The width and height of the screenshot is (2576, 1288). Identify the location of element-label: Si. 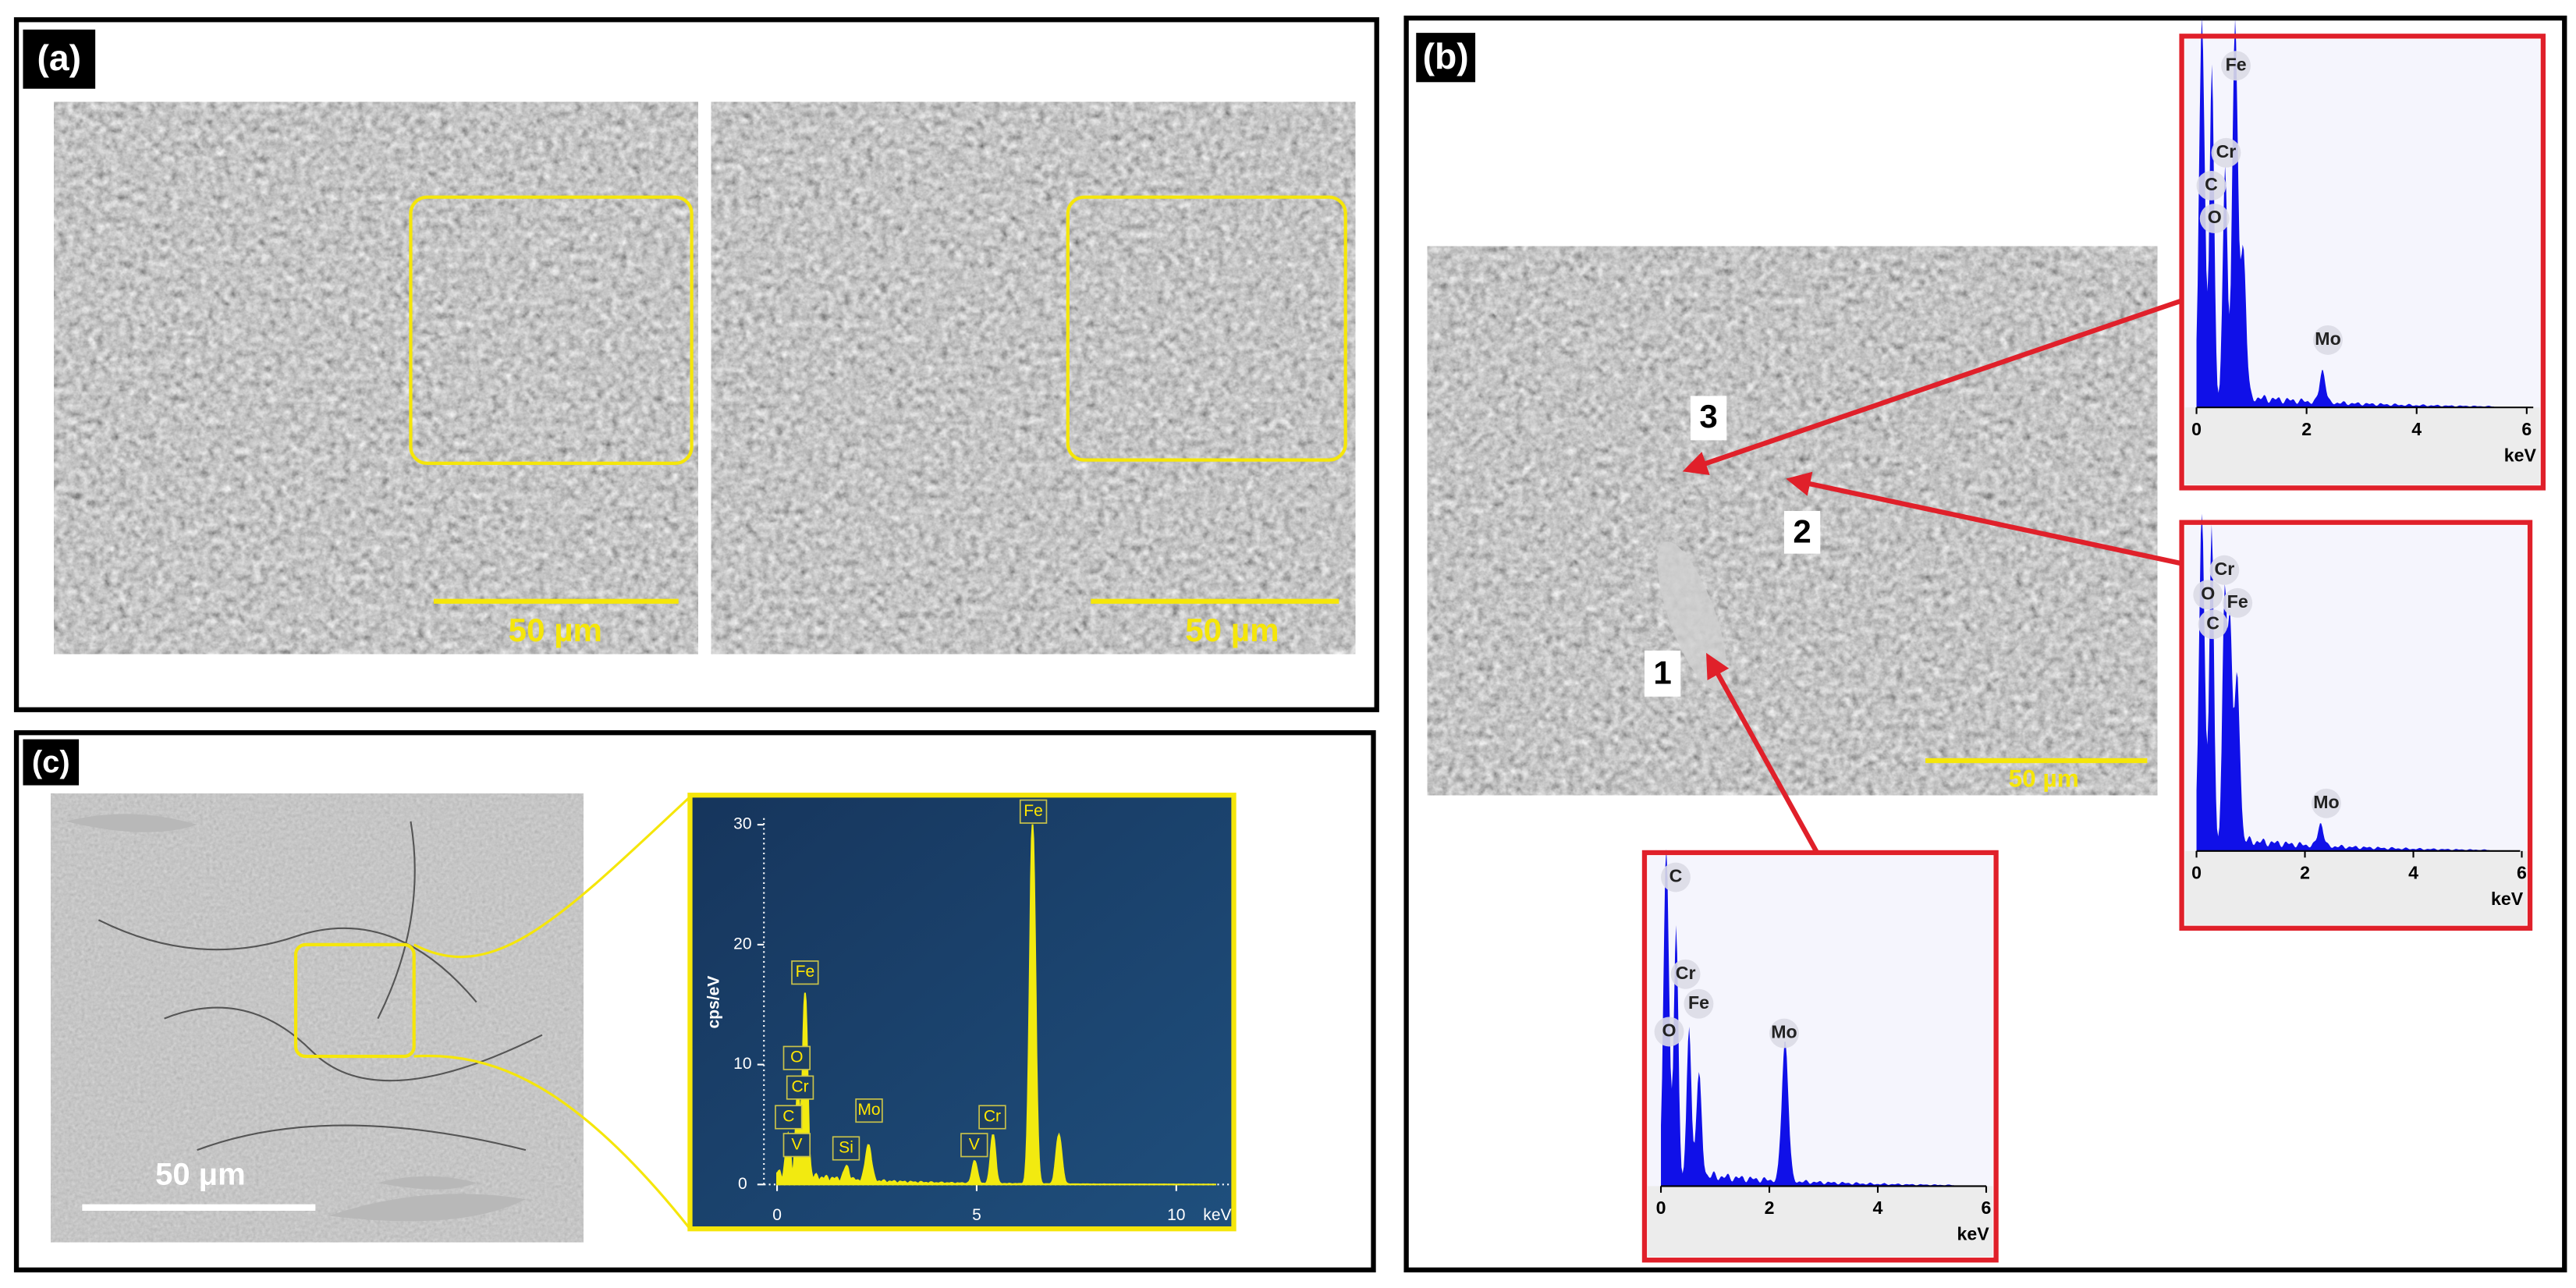
(846, 1148).